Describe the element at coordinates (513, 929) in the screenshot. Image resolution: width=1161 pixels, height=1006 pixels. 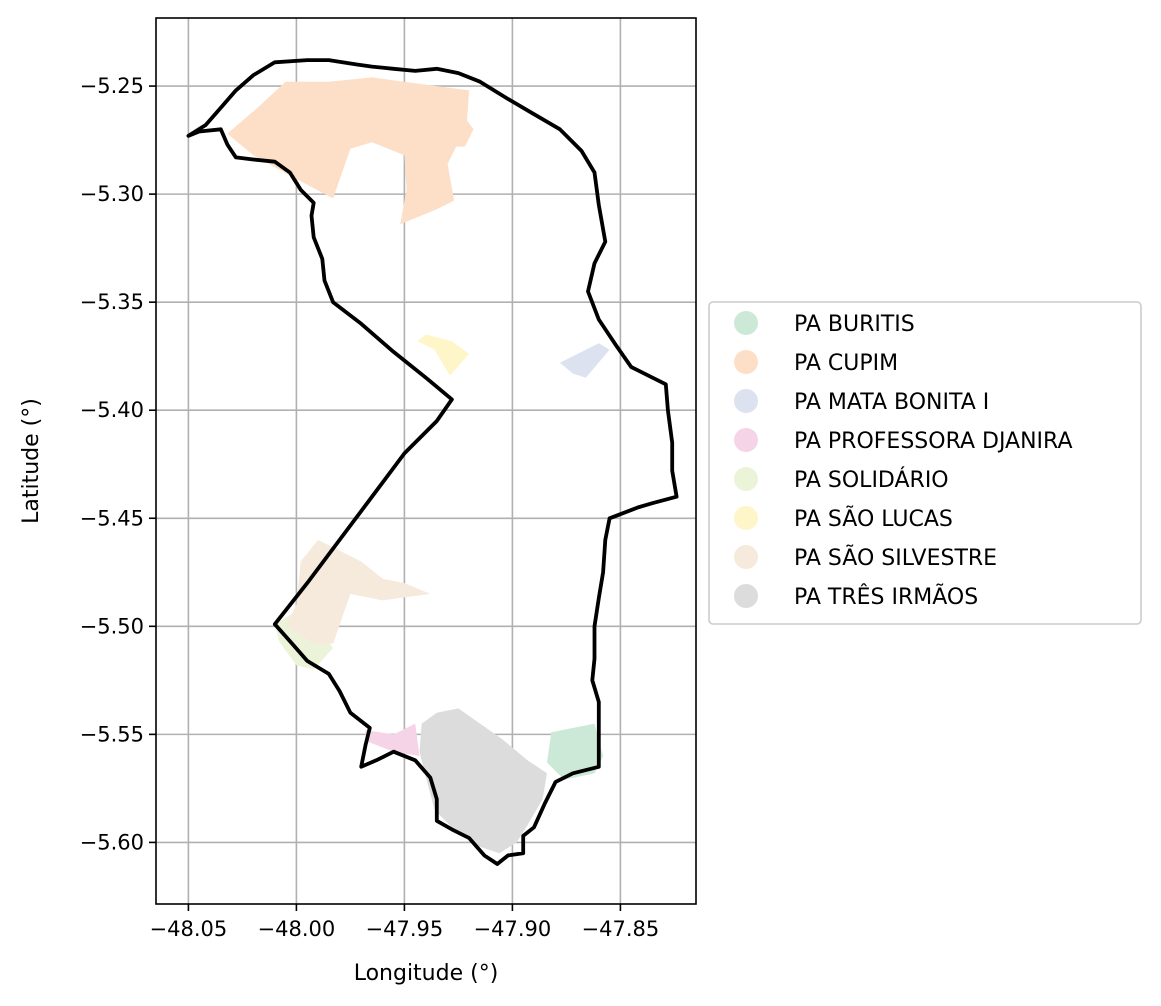
I see `x-tick-label: −47.90` at that location.